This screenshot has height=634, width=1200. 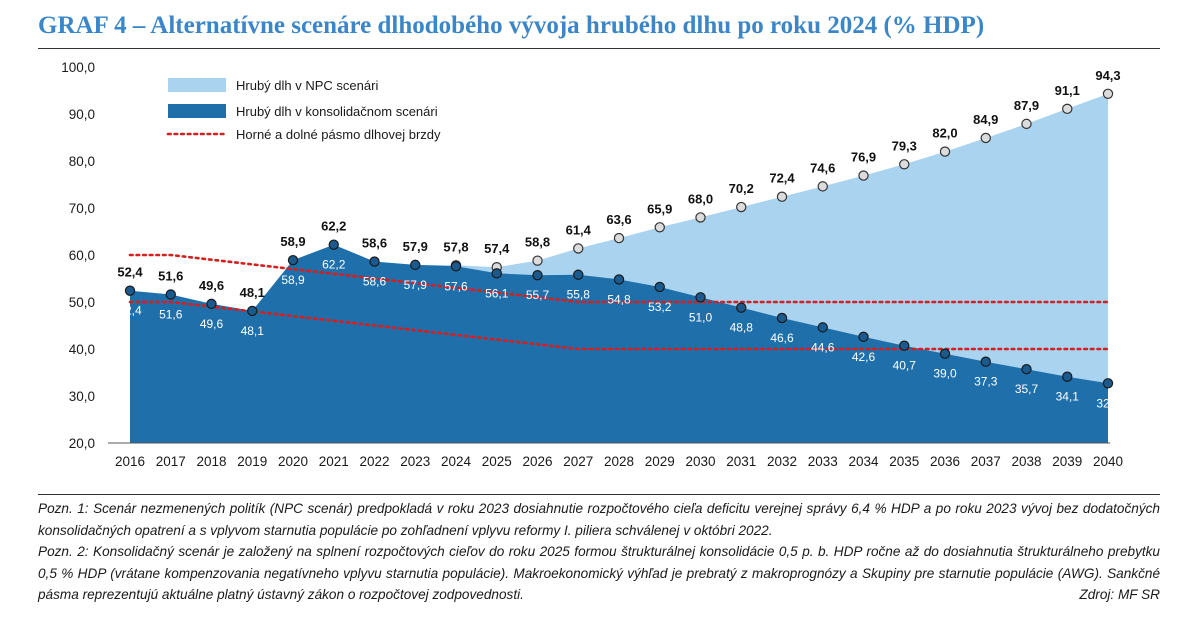 What do you see at coordinates (415, 246) in the screenshot?
I see `npc-data-label: 57,9` at bounding box center [415, 246].